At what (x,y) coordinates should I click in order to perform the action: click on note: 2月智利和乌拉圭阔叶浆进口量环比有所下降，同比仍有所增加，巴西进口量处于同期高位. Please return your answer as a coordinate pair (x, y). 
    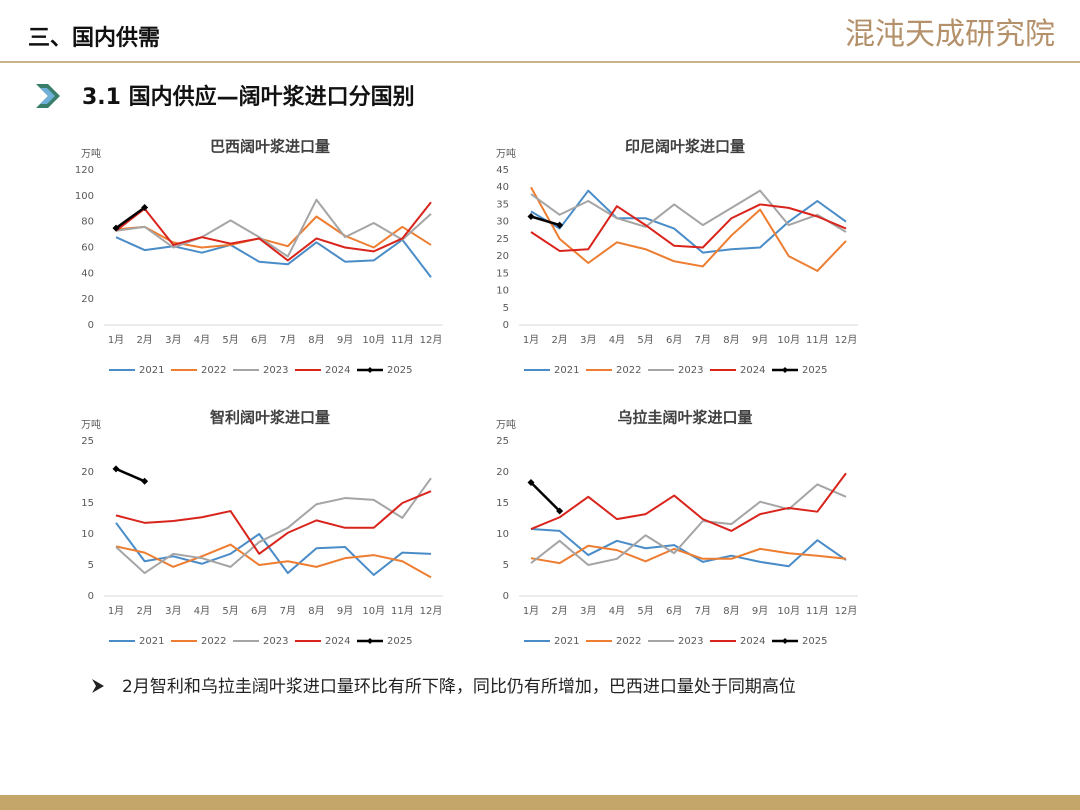
    Looking at the image, I should click on (459, 687).